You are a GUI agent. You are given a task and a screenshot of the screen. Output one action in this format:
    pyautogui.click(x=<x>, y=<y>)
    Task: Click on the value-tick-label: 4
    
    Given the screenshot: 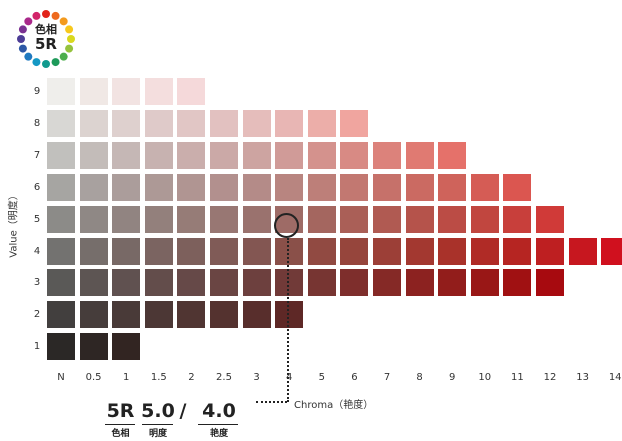 What is the action you would take?
    pyautogui.click(x=37, y=251)
    